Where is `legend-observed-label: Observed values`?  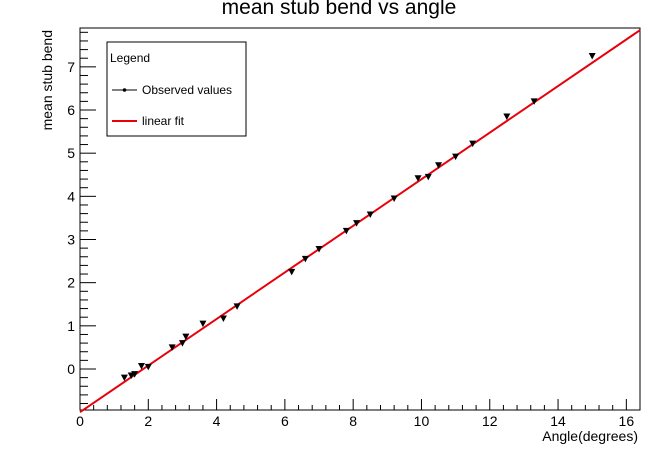 legend-observed-label: Observed values is located at coordinates (187, 90).